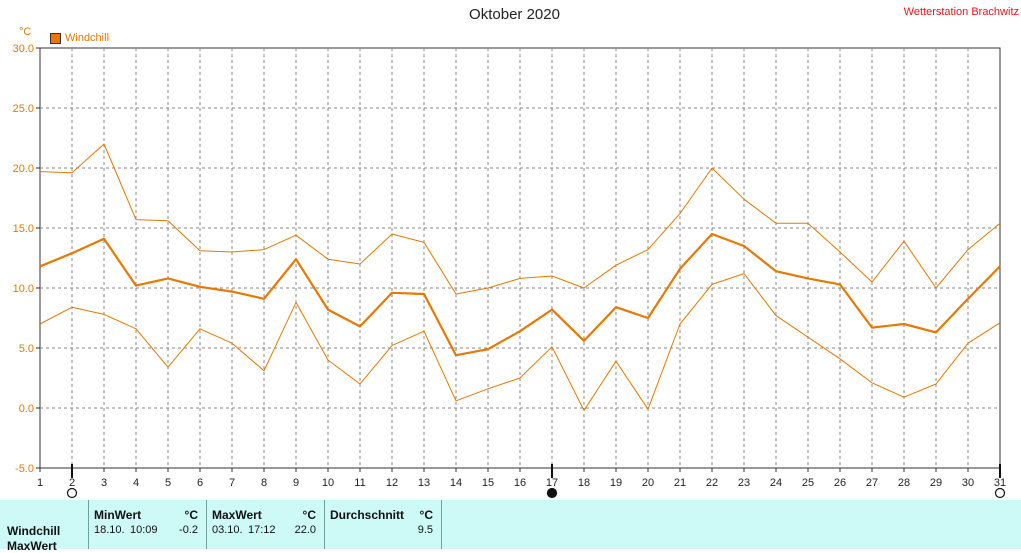  What do you see at coordinates (23, 49) in the screenshot?
I see `y-tick-label: 30.0` at bounding box center [23, 49].